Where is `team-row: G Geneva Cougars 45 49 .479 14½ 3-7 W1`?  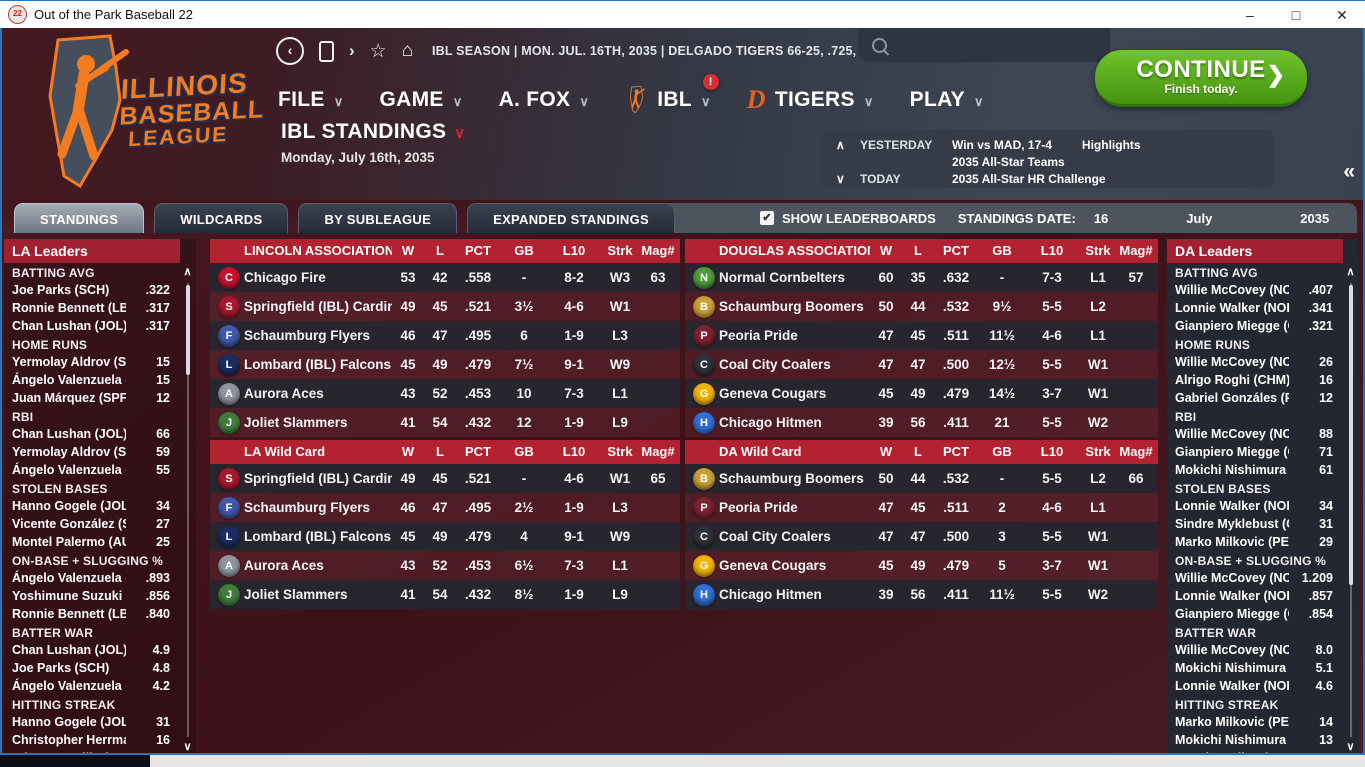 team-row: G Geneva Cougars 45 49 .479 14½ 3-7 W1 is located at coordinates (921, 393).